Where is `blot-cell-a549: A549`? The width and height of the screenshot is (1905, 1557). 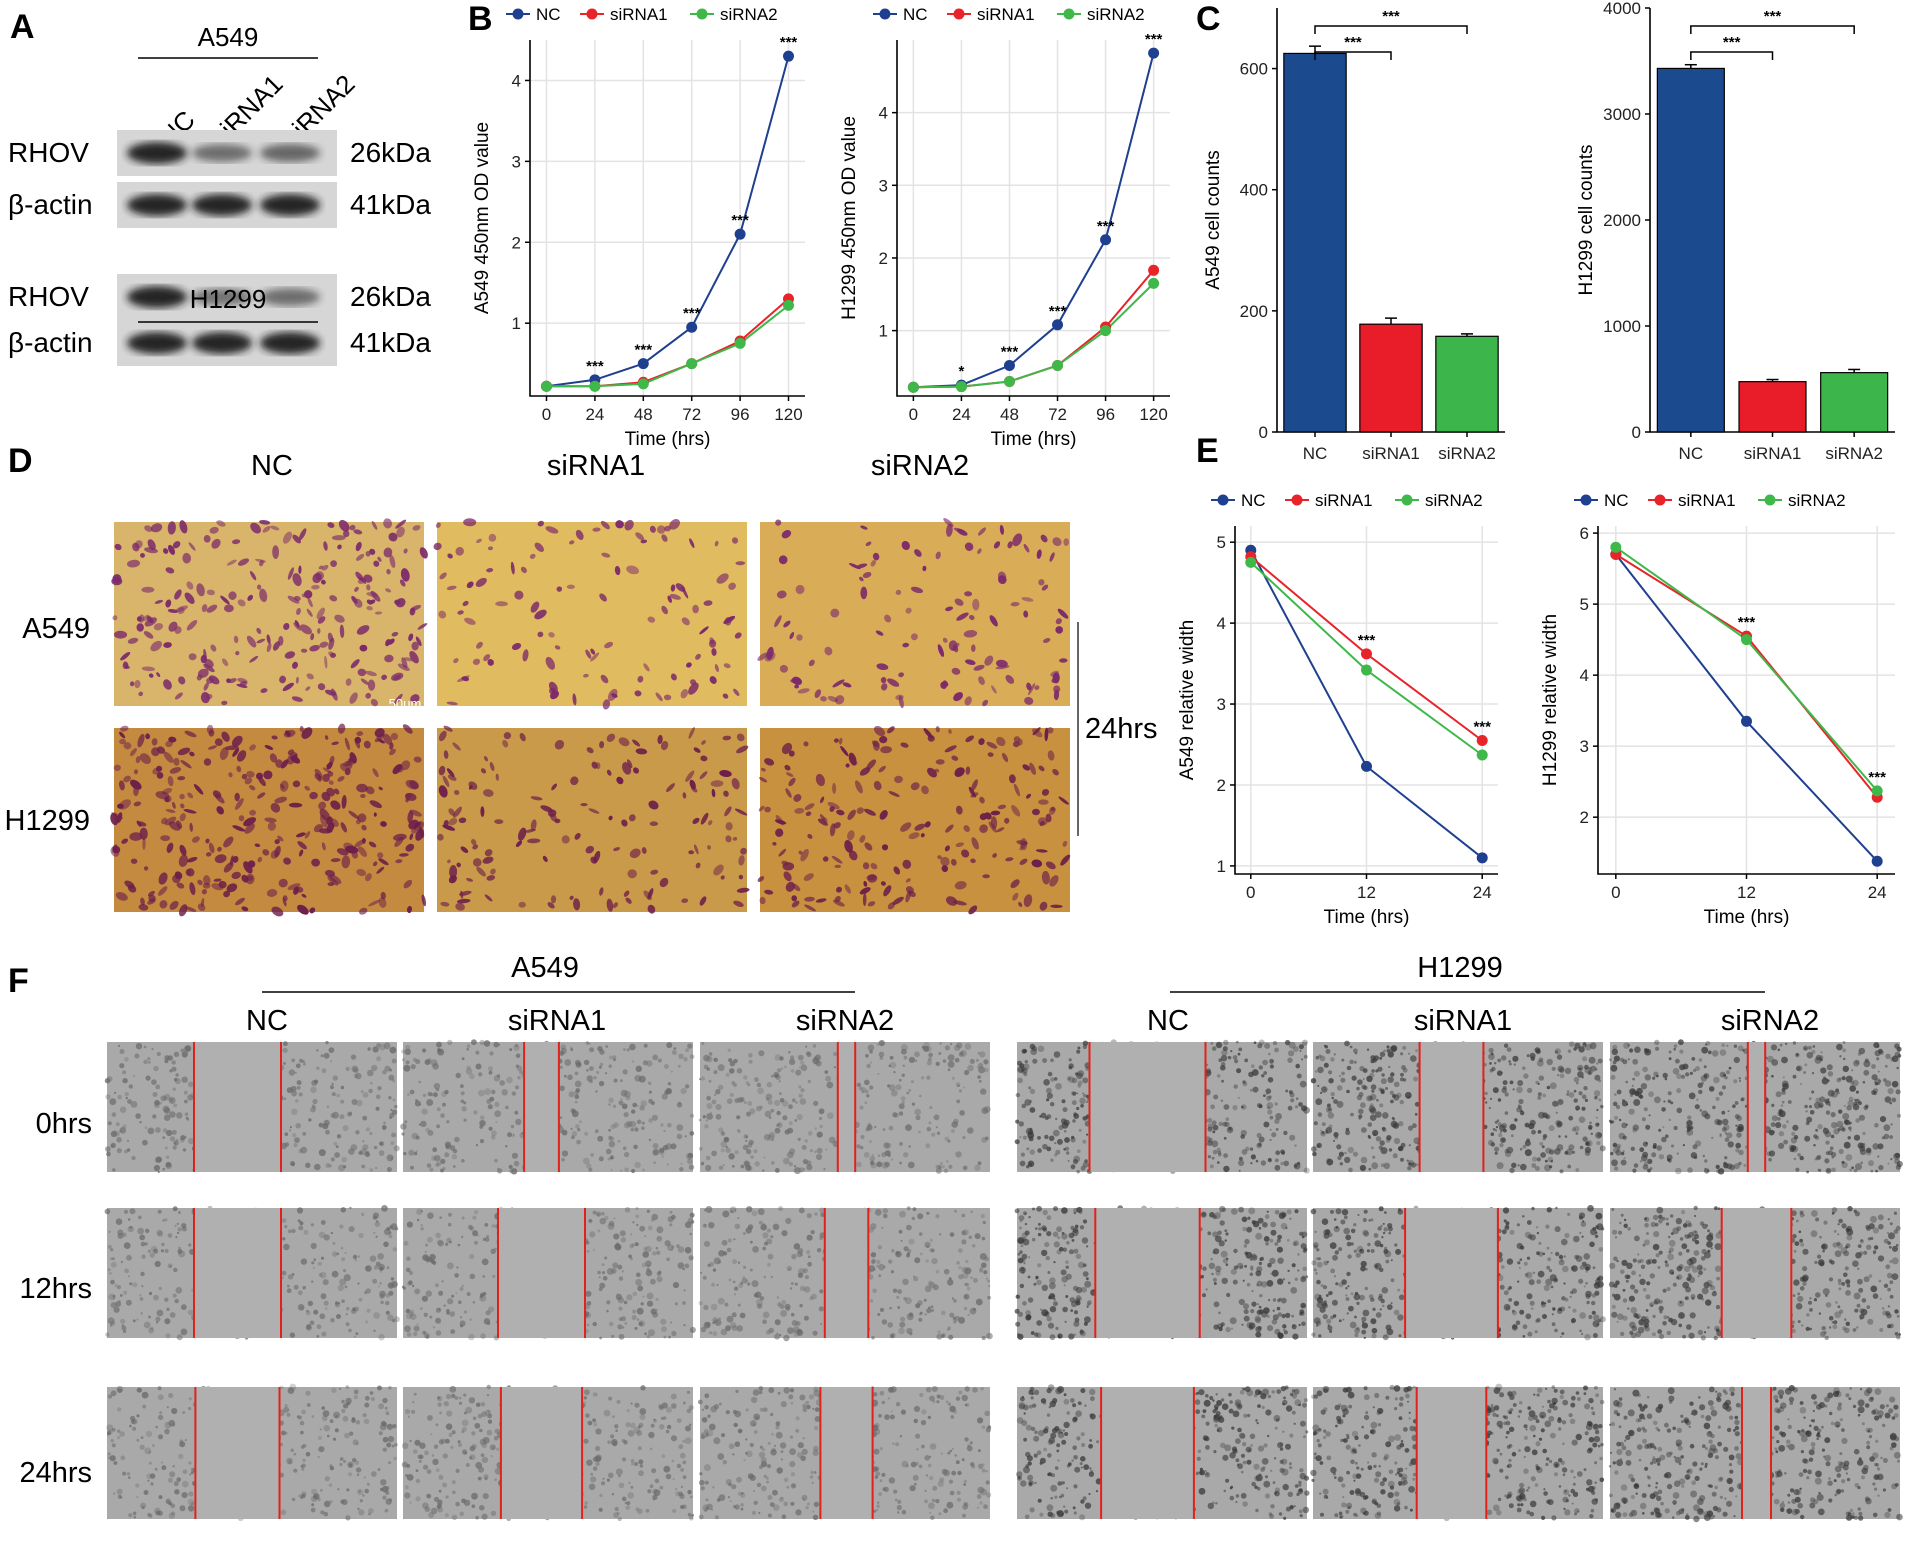 blot-cell-a549: A549 is located at coordinates (228, 37).